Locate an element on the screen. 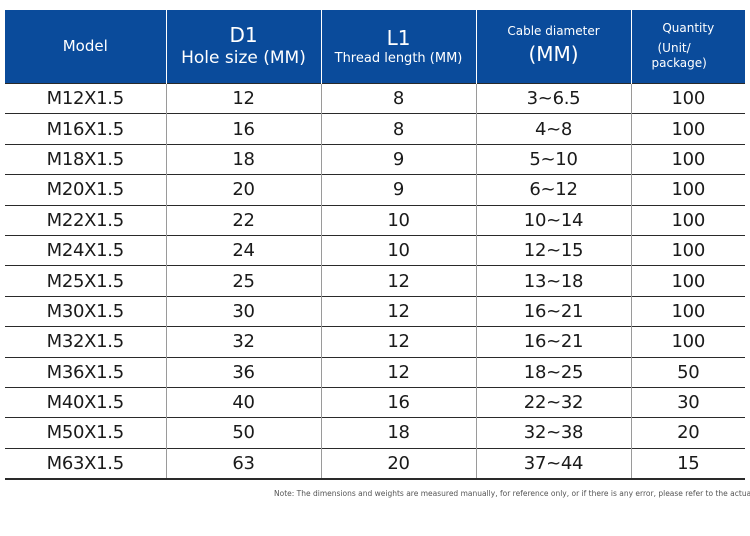 Image resolution: width=750 pixels, height=536 pixels. cell-model: M30X1.5 is located at coordinates (85, 311).